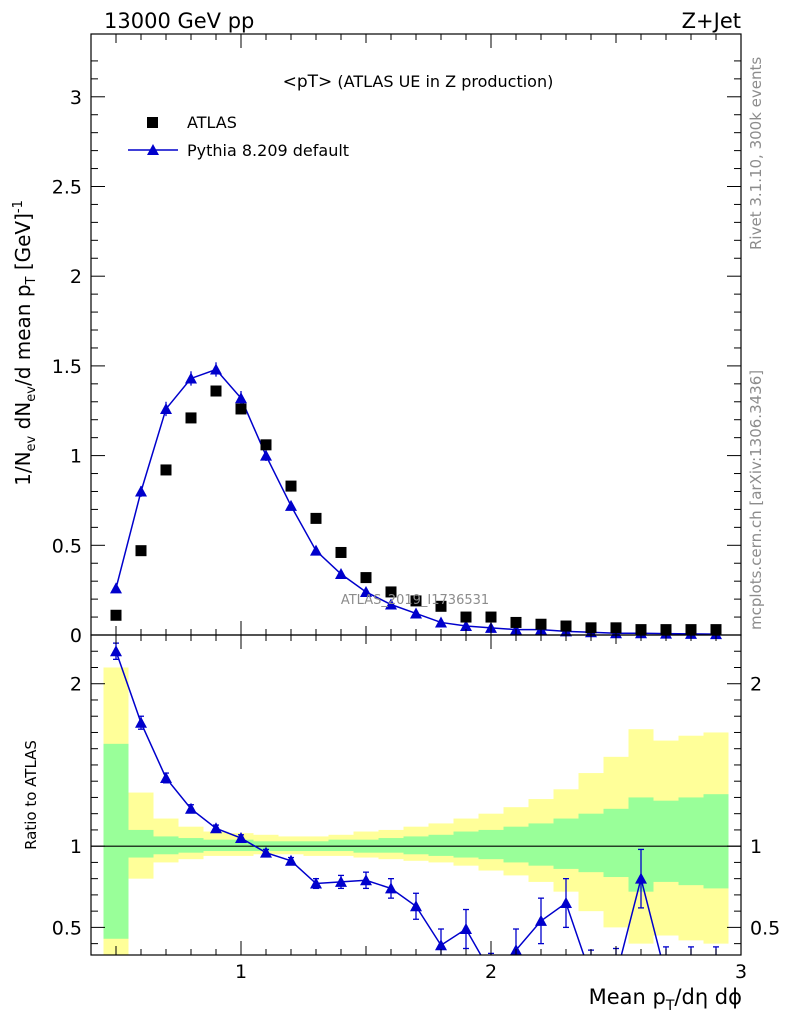 Image resolution: width=786 pixels, height=1024 pixels. I want to click on y-tick-label-ratio-left: 0.5, so click(67, 928).